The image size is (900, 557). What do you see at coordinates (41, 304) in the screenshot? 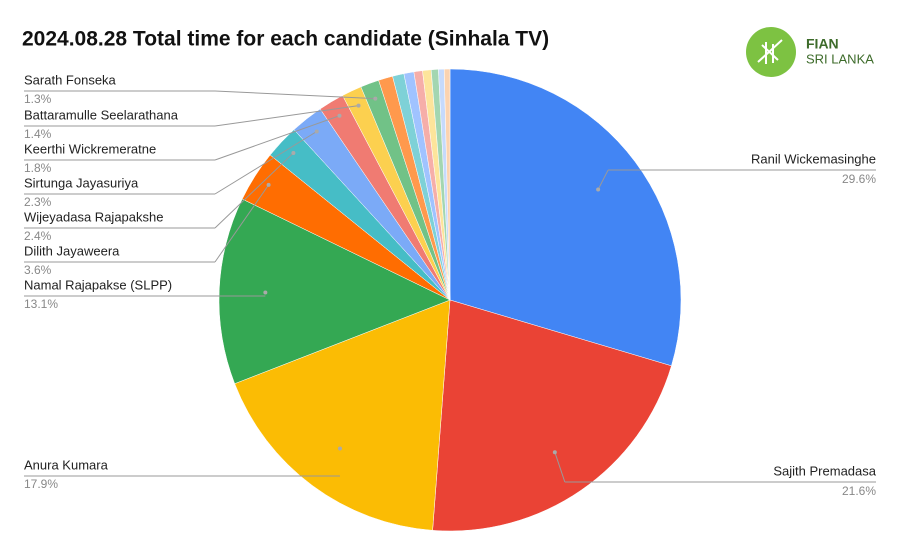
I see `slice-value-label: 13.1%` at bounding box center [41, 304].